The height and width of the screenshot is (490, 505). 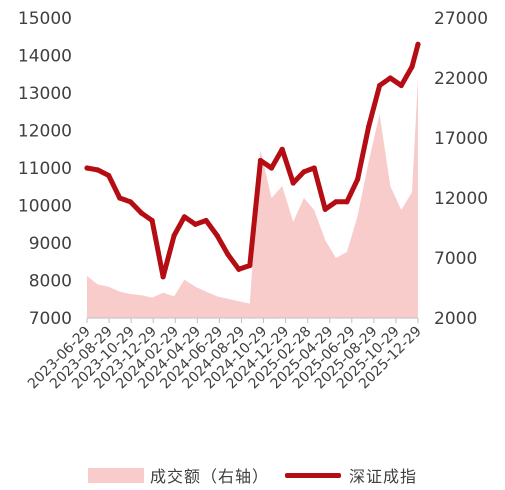 What do you see at coordinates (209, 476) in the screenshot?
I see `legend-label-volume: 成交额（右轴）` at bounding box center [209, 476].